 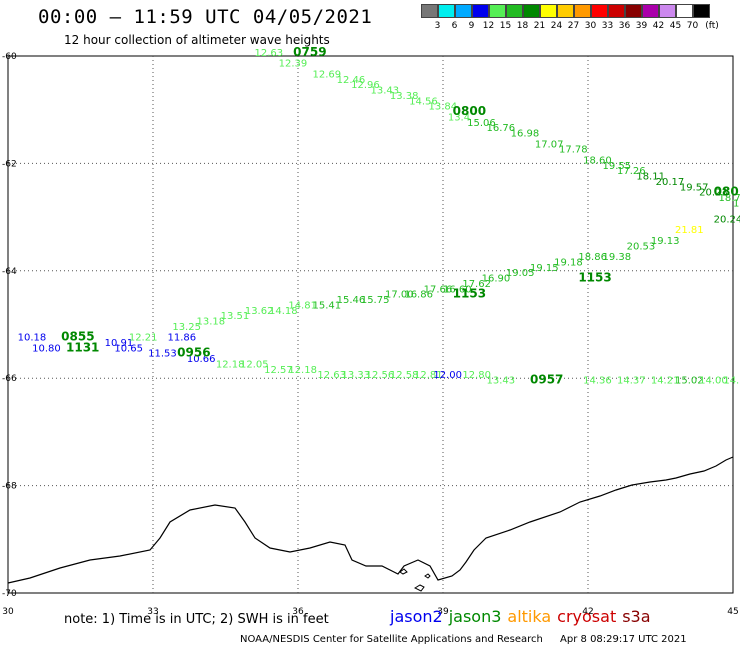 What do you see at coordinates (549, 144) in the screenshot?
I see `wave-reading: 17.07` at bounding box center [549, 144].